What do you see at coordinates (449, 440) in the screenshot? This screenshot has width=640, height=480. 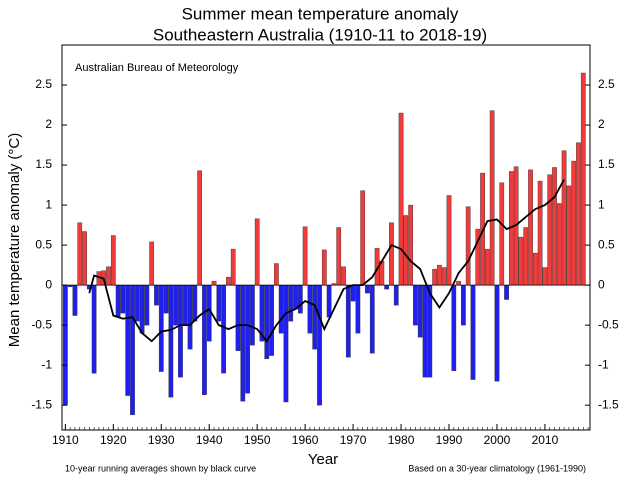 I see `x-tick-label: 1990` at bounding box center [449, 440].